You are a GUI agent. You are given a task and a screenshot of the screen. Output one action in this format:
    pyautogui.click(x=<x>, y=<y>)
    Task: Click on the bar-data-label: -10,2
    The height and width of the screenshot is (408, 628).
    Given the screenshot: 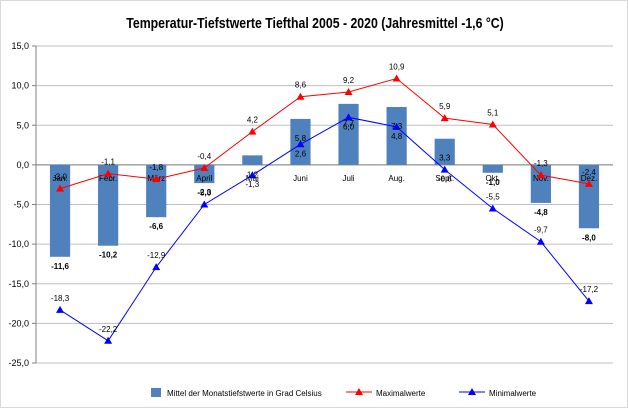 What is the action you would take?
    pyautogui.click(x=108, y=255)
    